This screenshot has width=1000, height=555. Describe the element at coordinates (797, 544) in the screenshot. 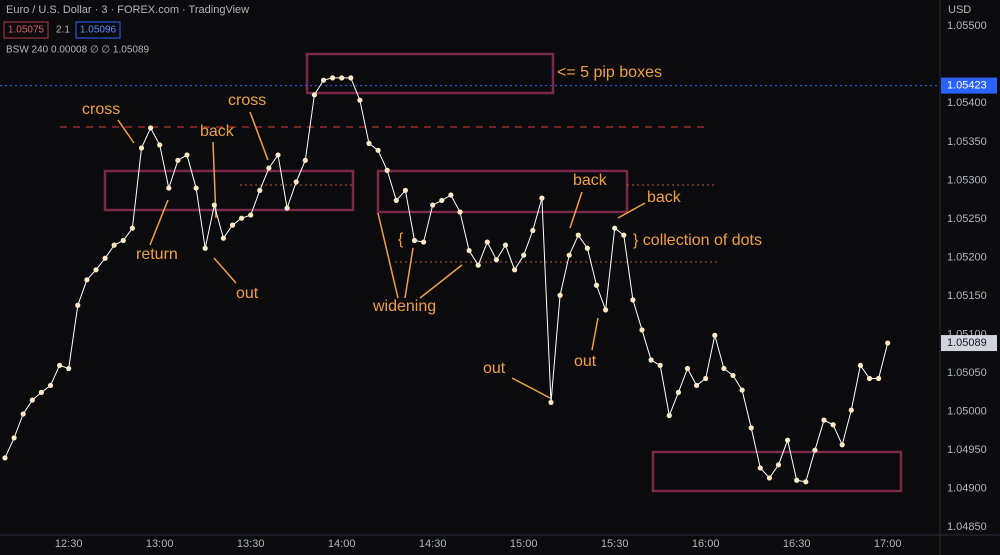

I see `x-tick-label: 16:30` at that location.